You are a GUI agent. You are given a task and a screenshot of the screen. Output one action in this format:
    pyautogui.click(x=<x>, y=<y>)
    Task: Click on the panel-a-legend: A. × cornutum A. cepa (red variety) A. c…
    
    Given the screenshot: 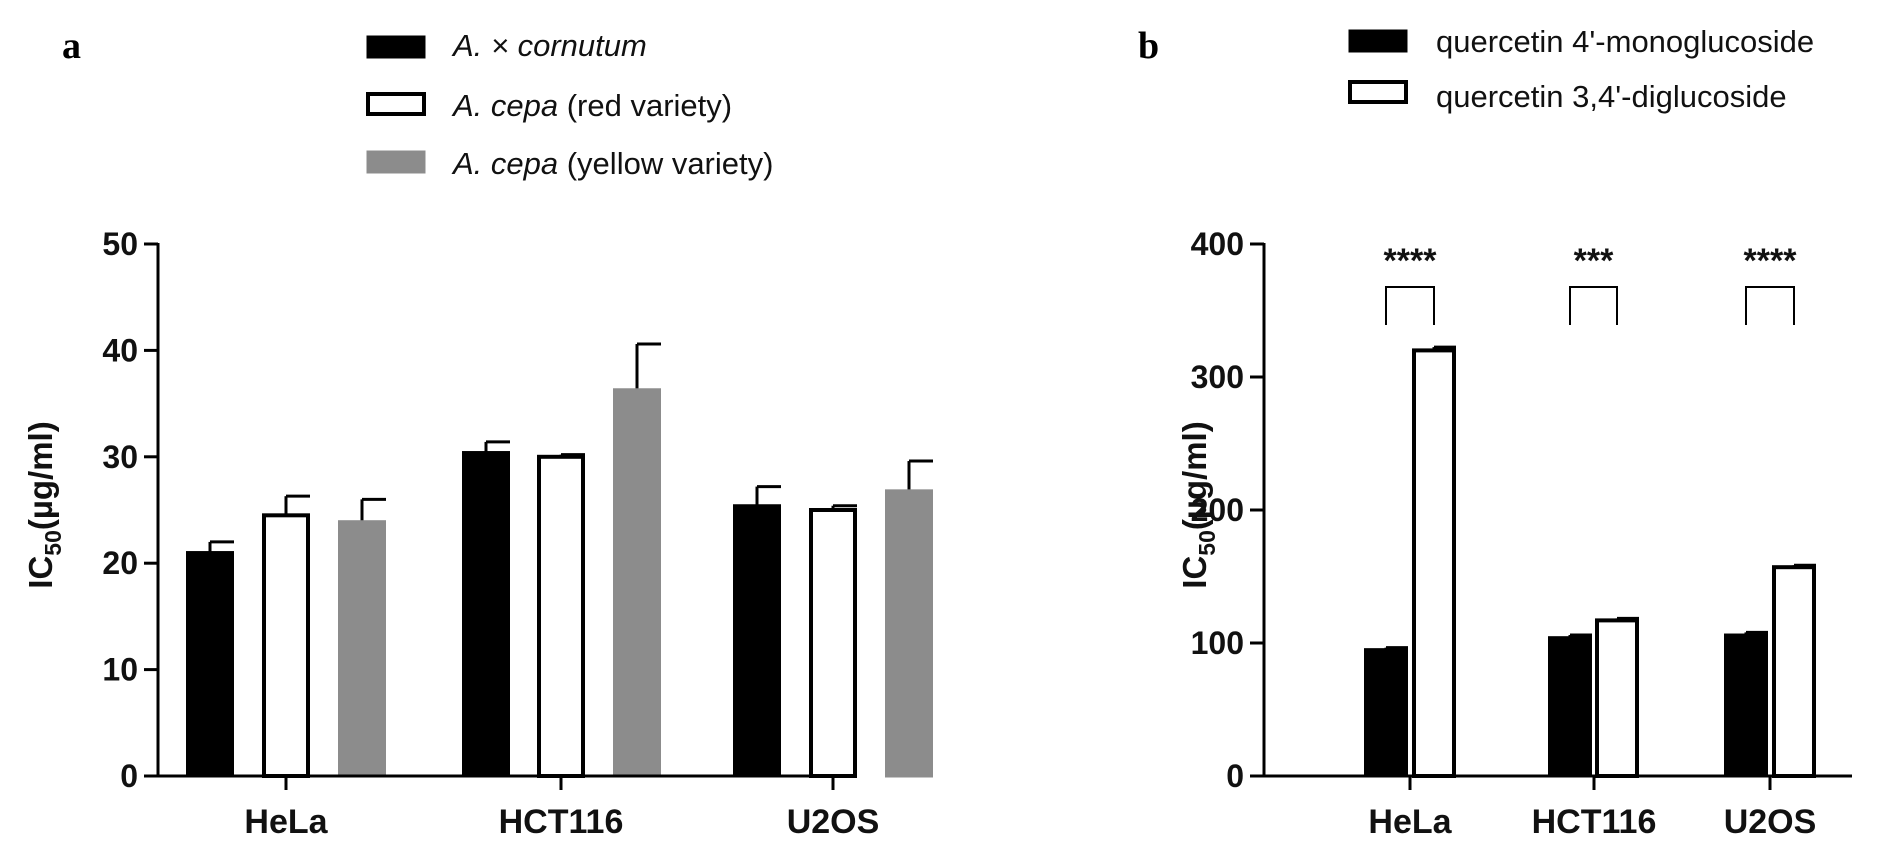 What is the action you would take?
    pyautogui.click(x=569, y=104)
    